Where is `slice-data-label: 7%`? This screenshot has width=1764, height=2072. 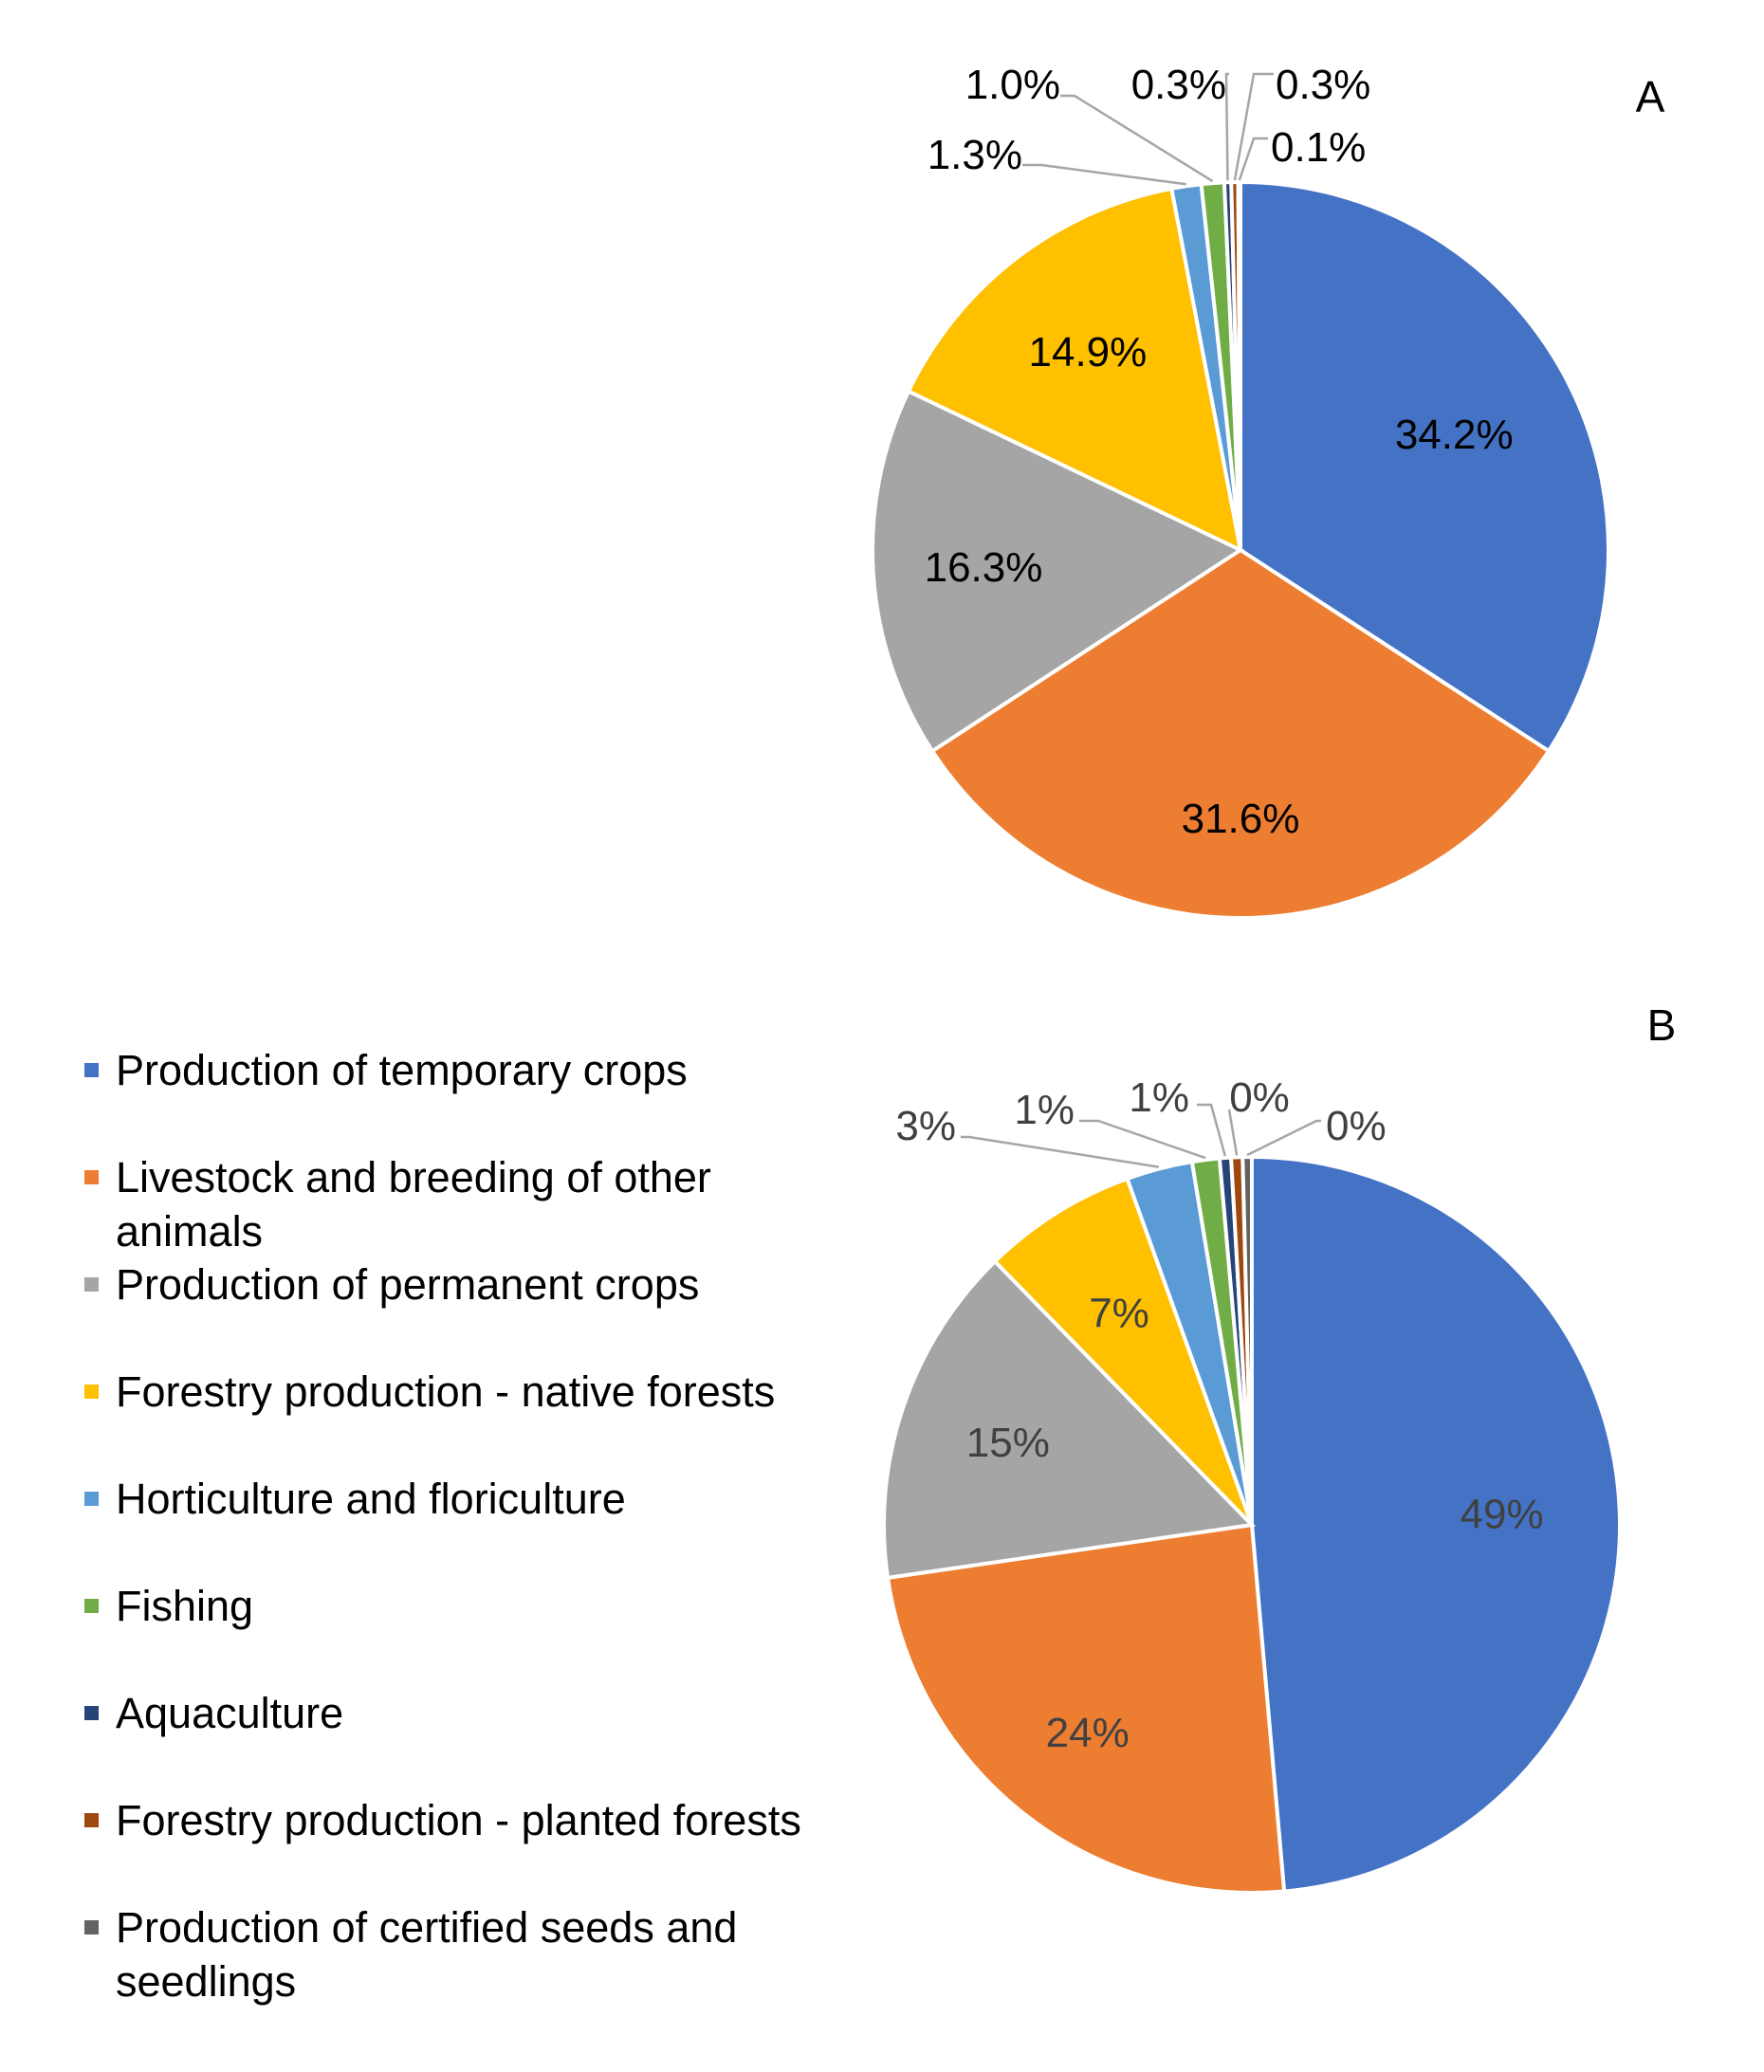
slice-data-label: 7% is located at coordinates (1119, 1313).